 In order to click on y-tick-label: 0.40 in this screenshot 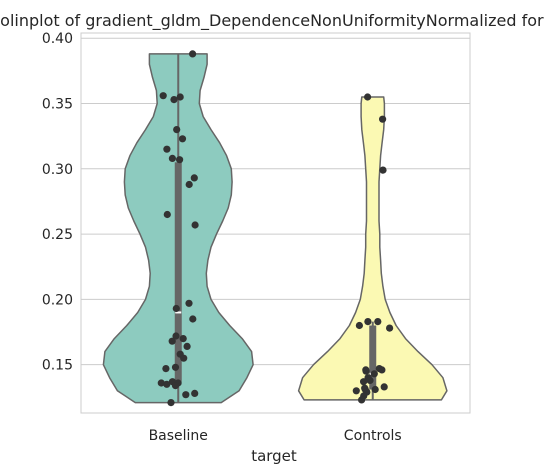, I will do `click(57, 39)`.